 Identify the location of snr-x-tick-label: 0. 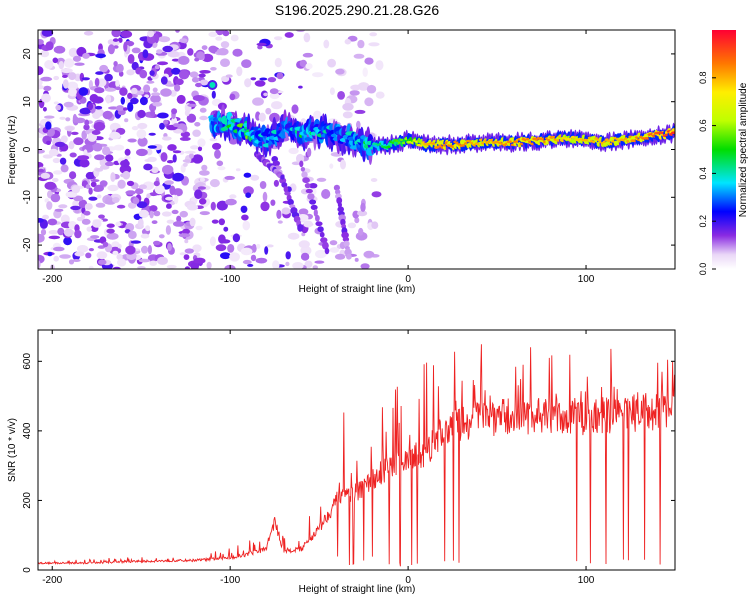
(408, 580).